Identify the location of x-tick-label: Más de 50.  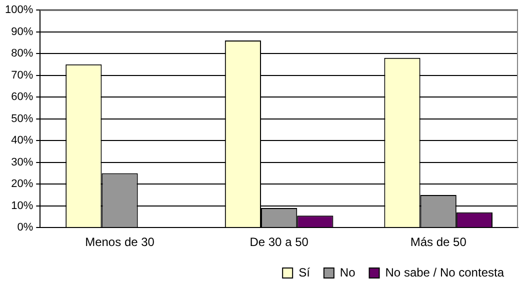
(438, 242).